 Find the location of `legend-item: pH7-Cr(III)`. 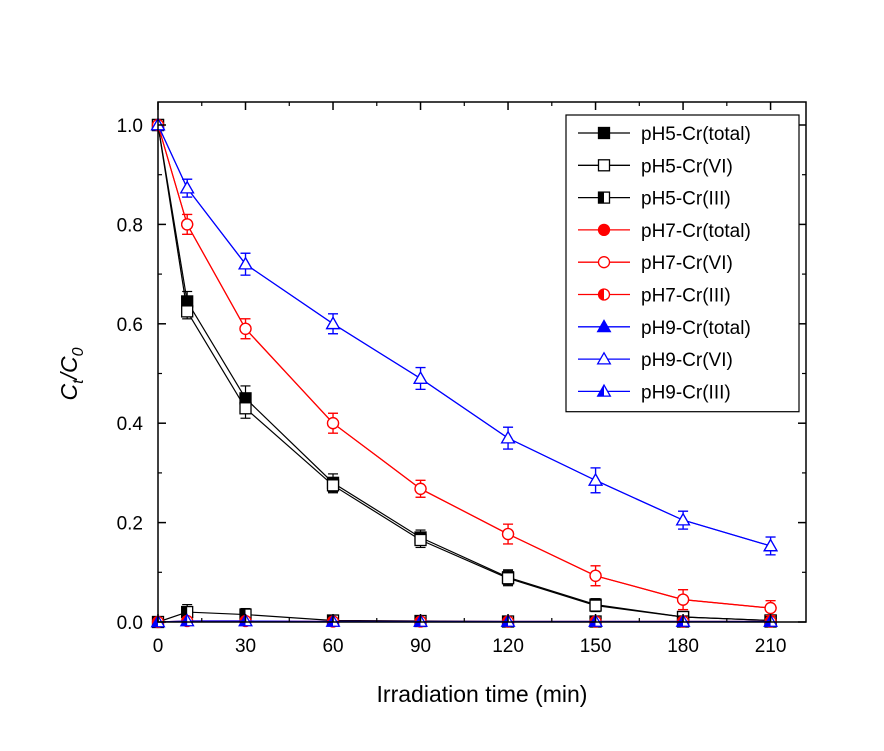

legend-item: pH7-Cr(III) is located at coordinates (654, 296).